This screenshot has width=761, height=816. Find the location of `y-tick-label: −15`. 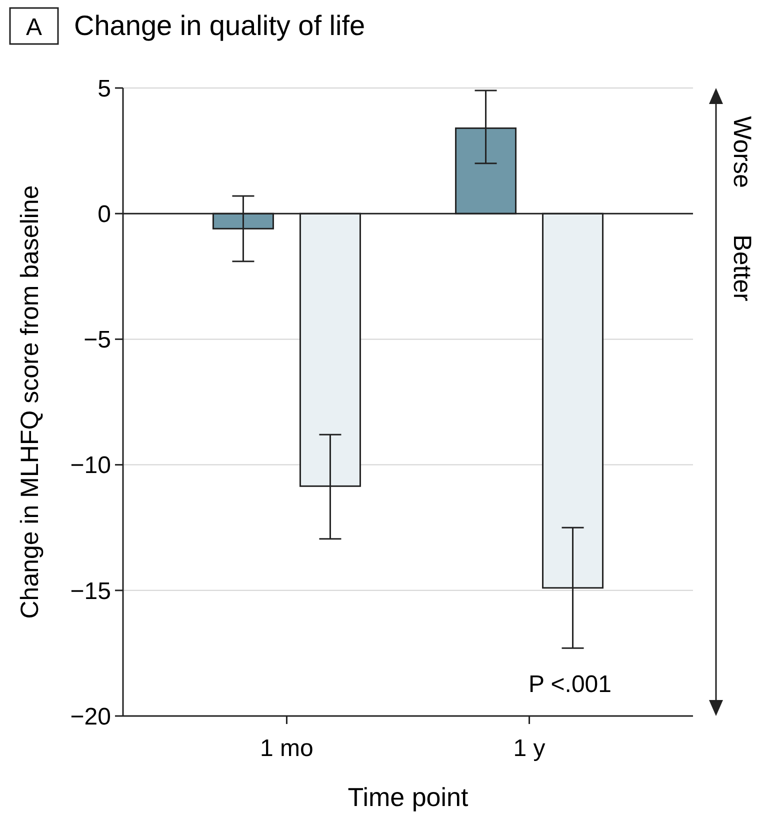

y-tick-label: −15 is located at coordinates (90, 591).